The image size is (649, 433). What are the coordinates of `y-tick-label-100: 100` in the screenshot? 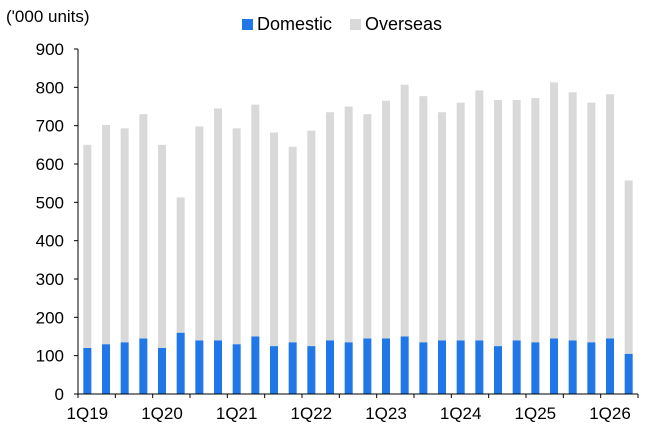 It's located at (50, 356).